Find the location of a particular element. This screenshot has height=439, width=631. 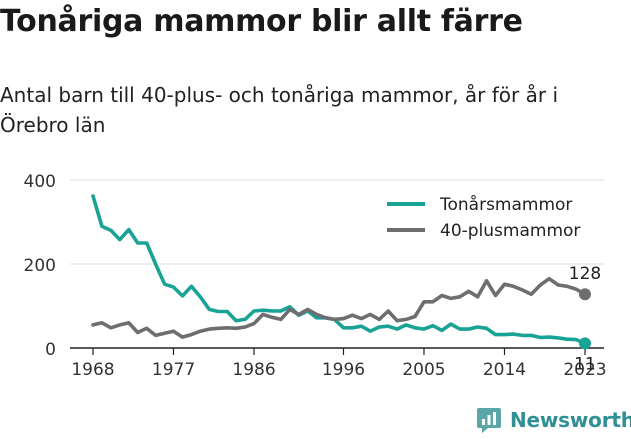

legend: Tonårsmammor 40-plusmammor is located at coordinates (483, 217).